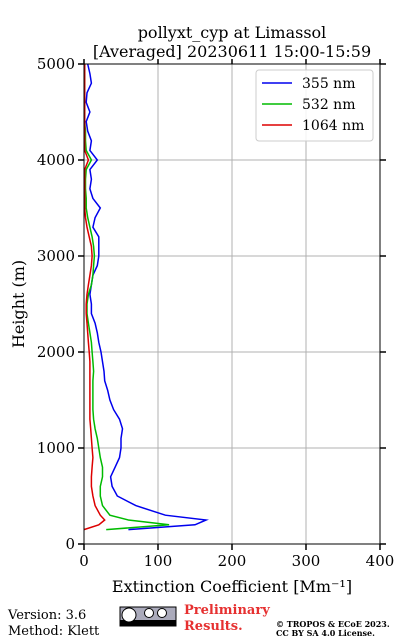  I want to click on preliminary-notice-2: Results., so click(213, 626).